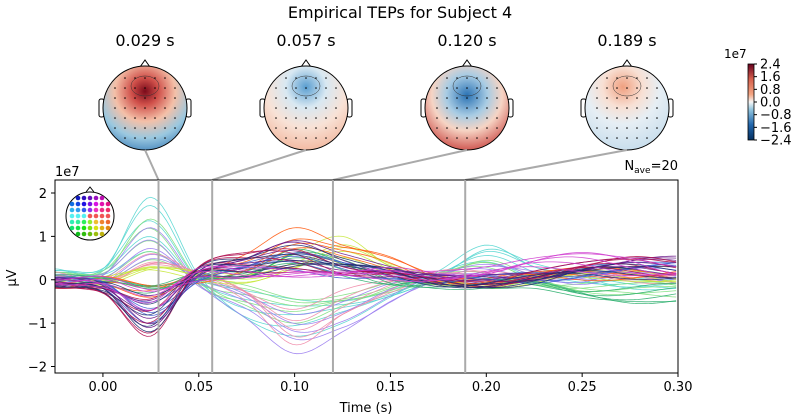  What do you see at coordinates (735, 54) in the screenshot?
I see `colorbar-scale-label: 1e7` at bounding box center [735, 54].